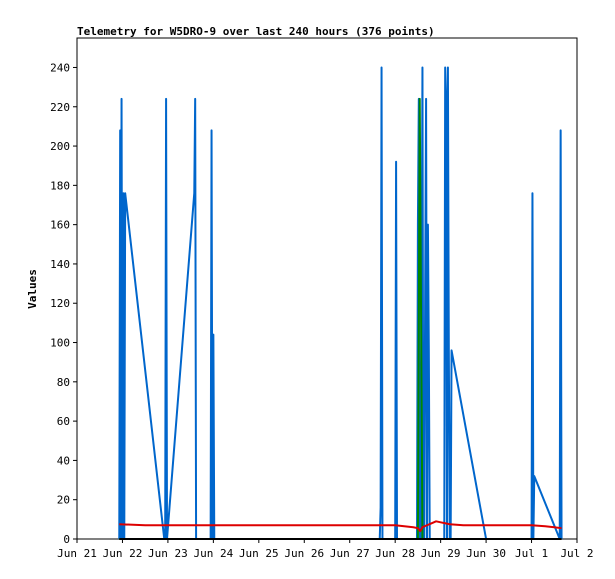 The width and height of the screenshot is (615, 579). I want to click on y-axis: 0 20 40 60 80 100 120 140 160 180 200 220 240, so click(63, 303).